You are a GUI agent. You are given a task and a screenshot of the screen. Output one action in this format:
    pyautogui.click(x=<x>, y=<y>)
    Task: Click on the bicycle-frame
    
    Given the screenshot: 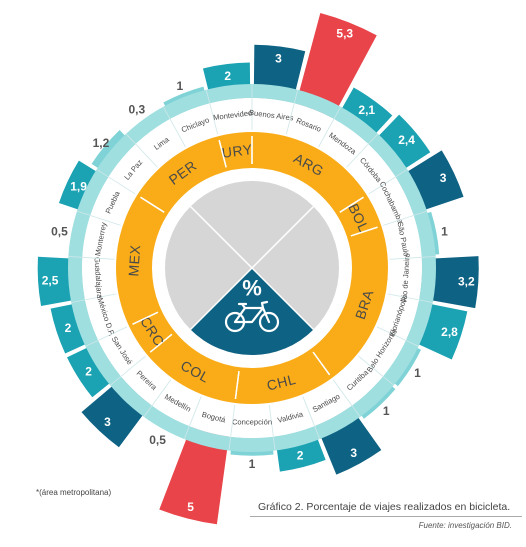 What is the action you would take?
    pyautogui.click(x=252, y=312)
    